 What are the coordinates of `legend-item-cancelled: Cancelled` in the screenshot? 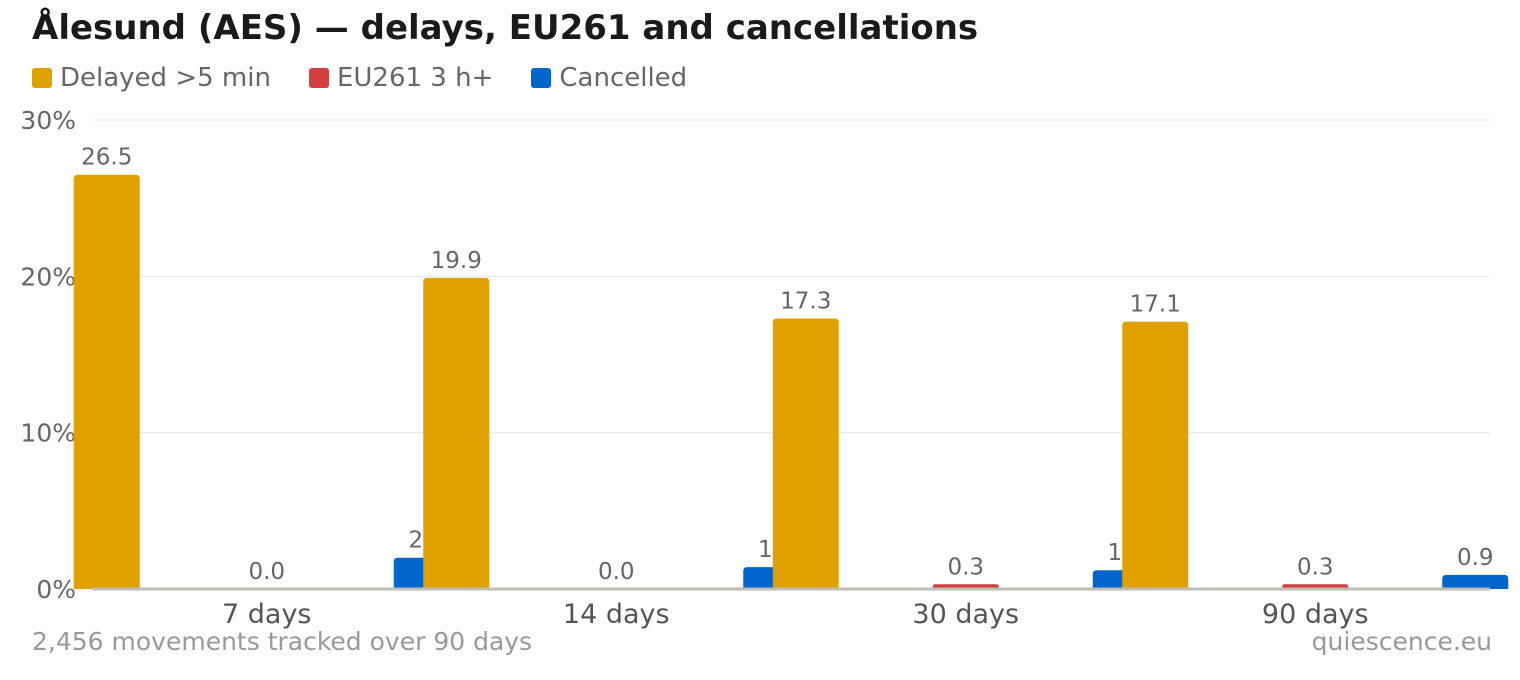 It's located at (609, 78).